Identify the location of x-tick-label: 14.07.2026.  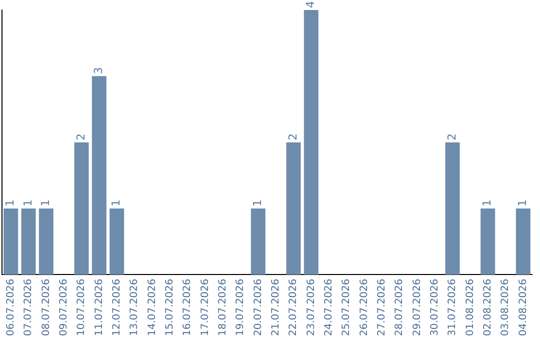
(152, 307).